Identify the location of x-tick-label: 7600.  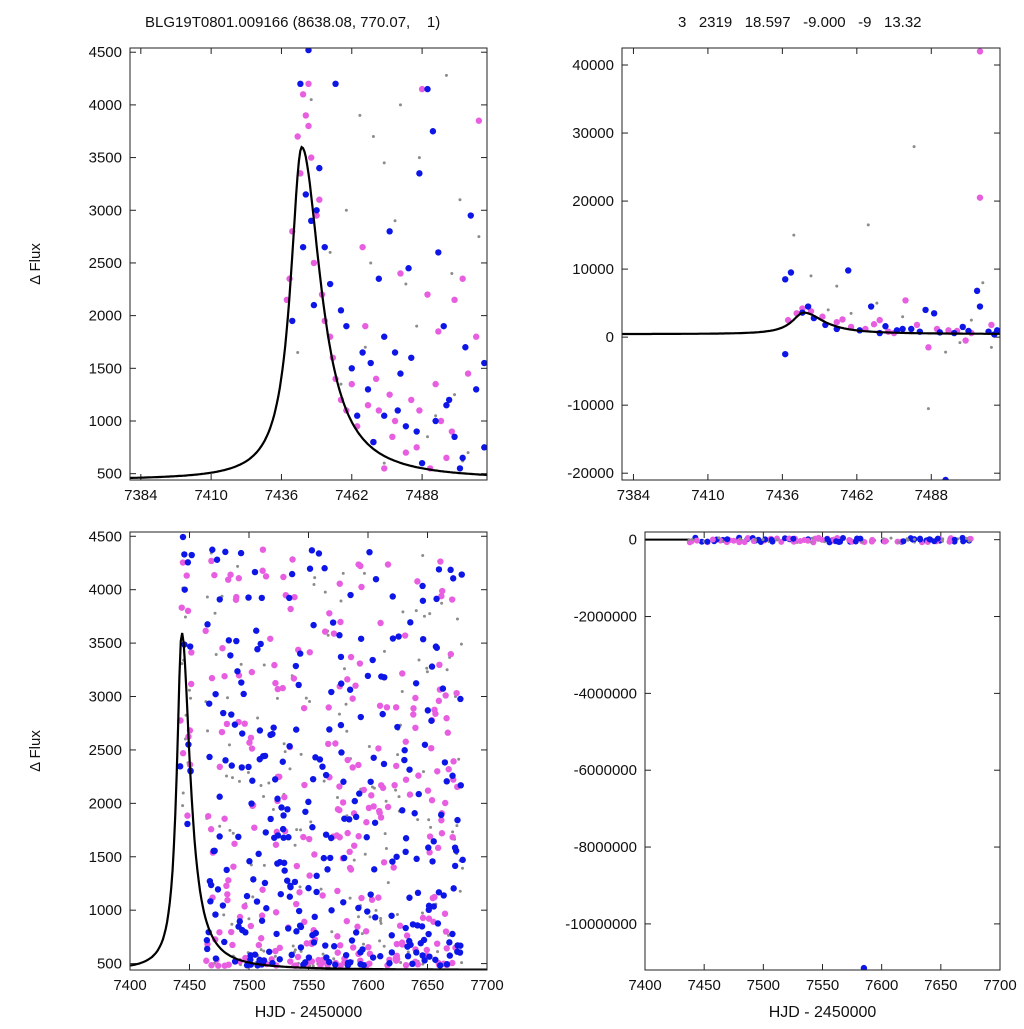
(367, 985).